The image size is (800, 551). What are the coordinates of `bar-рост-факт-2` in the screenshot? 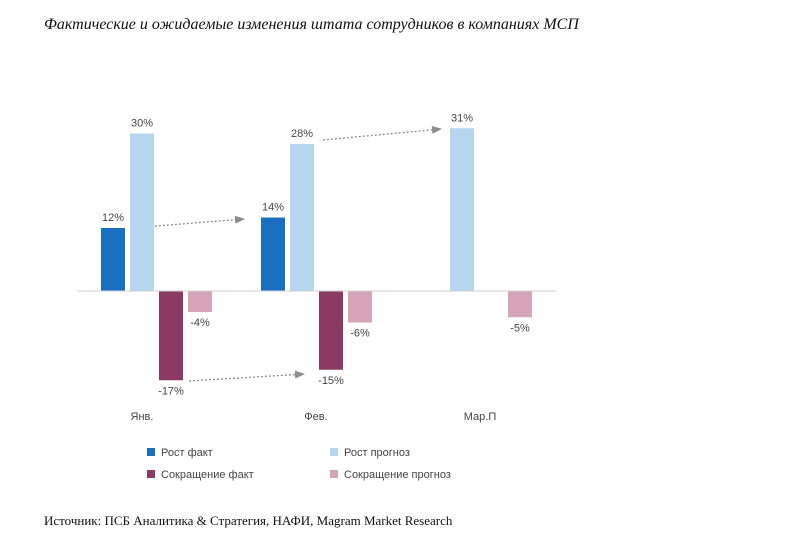 It's located at (273, 254).